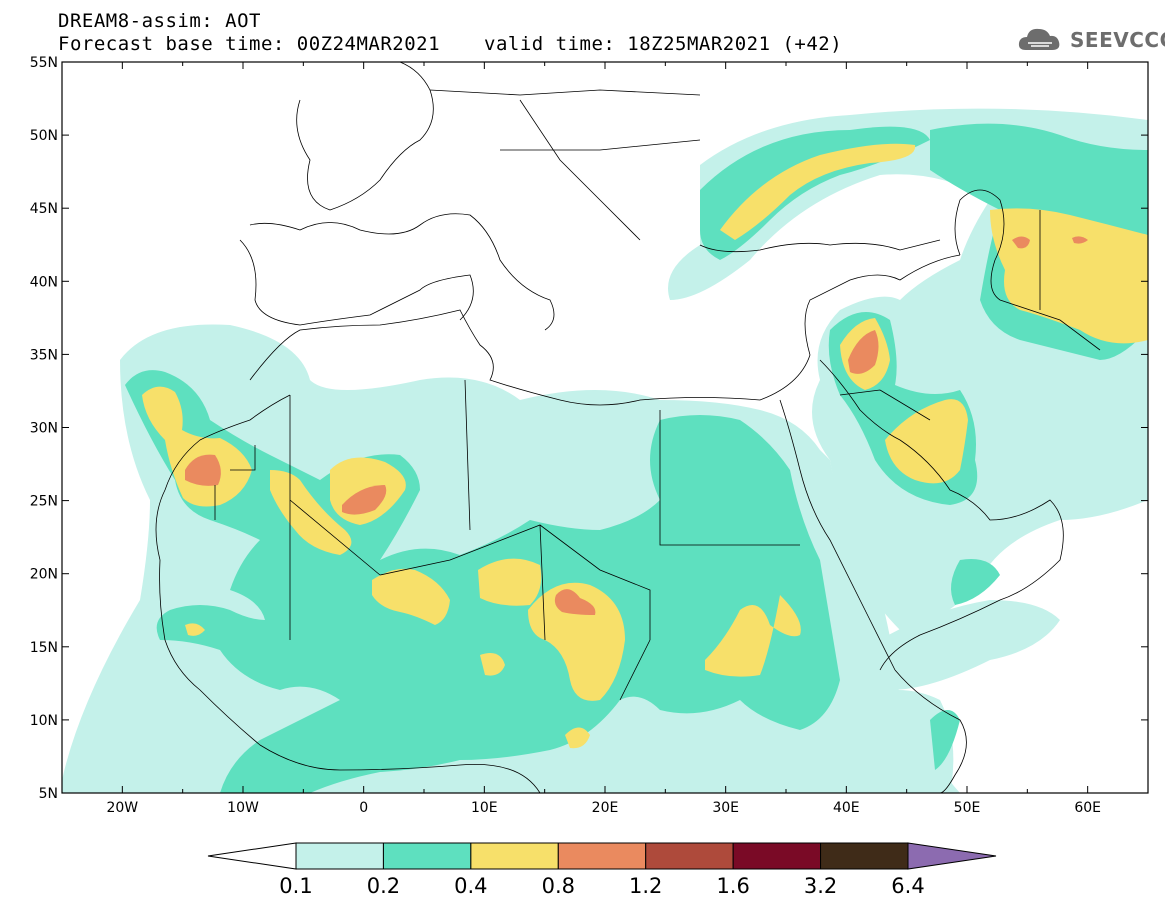 This screenshot has height=905, width=1165. Describe the element at coordinates (907, 886) in the screenshot. I see `colorbar-label: 6.4` at that location.